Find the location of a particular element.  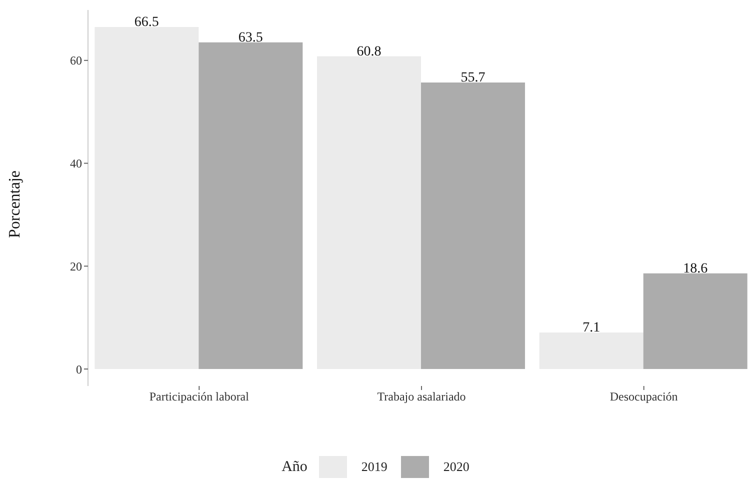

x-tick-label: Desocupación is located at coordinates (644, 397).